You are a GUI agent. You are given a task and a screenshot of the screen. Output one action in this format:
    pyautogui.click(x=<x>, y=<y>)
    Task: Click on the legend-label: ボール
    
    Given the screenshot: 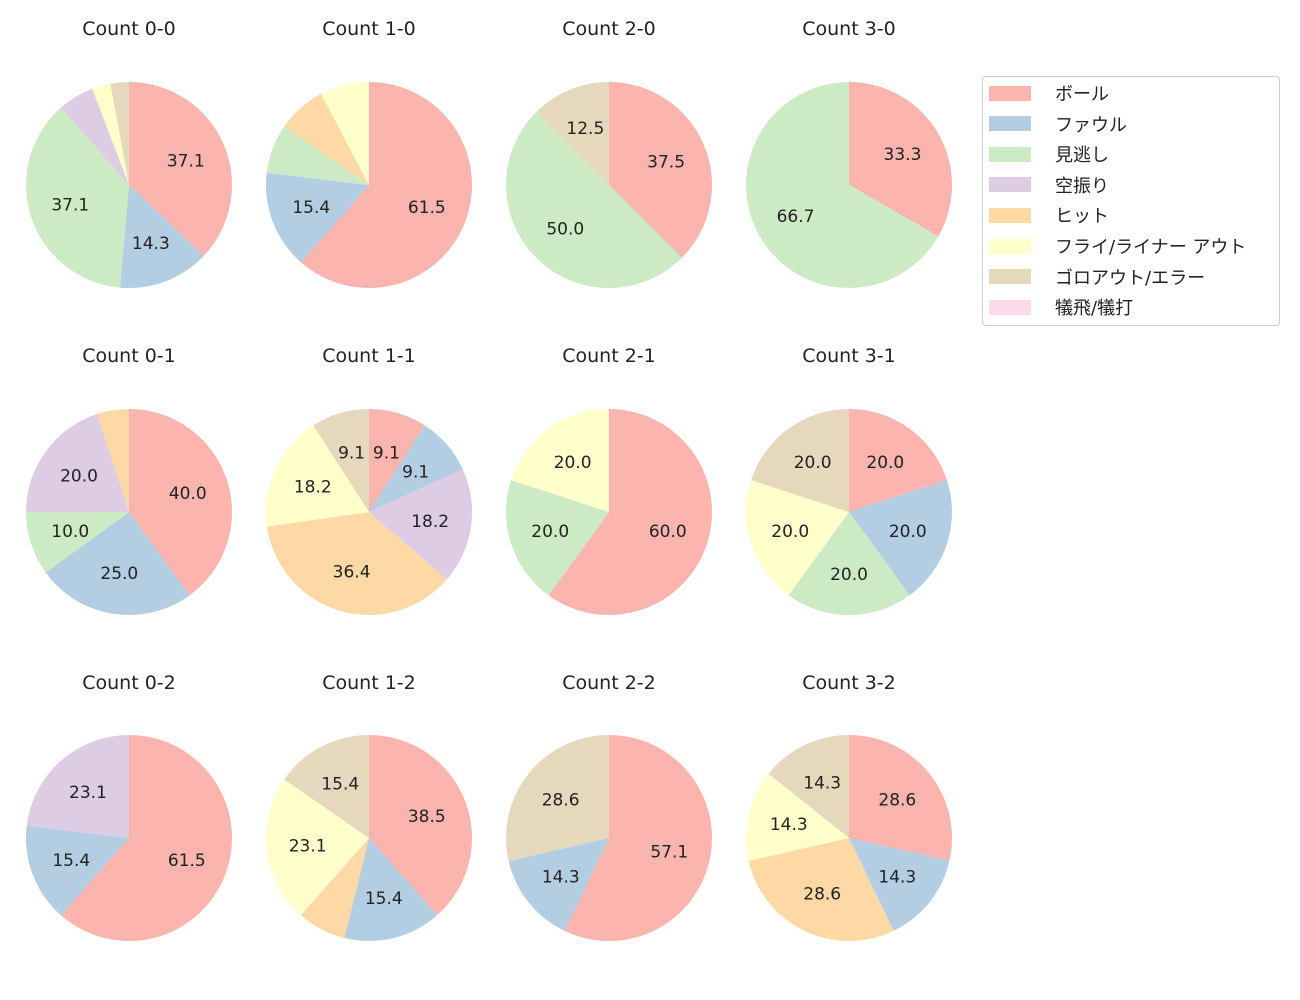 What is the action you would take?
    pyautogui.click(x=1082, y=94)
    